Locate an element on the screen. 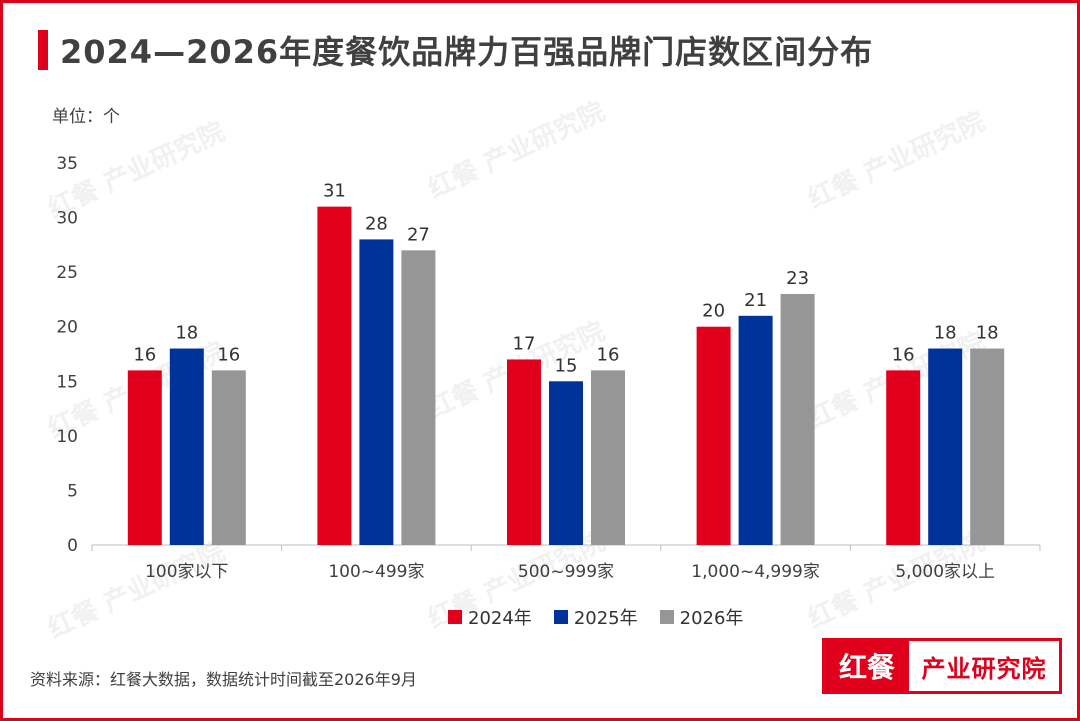 This screenshot has width=1080, height=721. y-tick-label: 10 is located at coordinates (67, 437).